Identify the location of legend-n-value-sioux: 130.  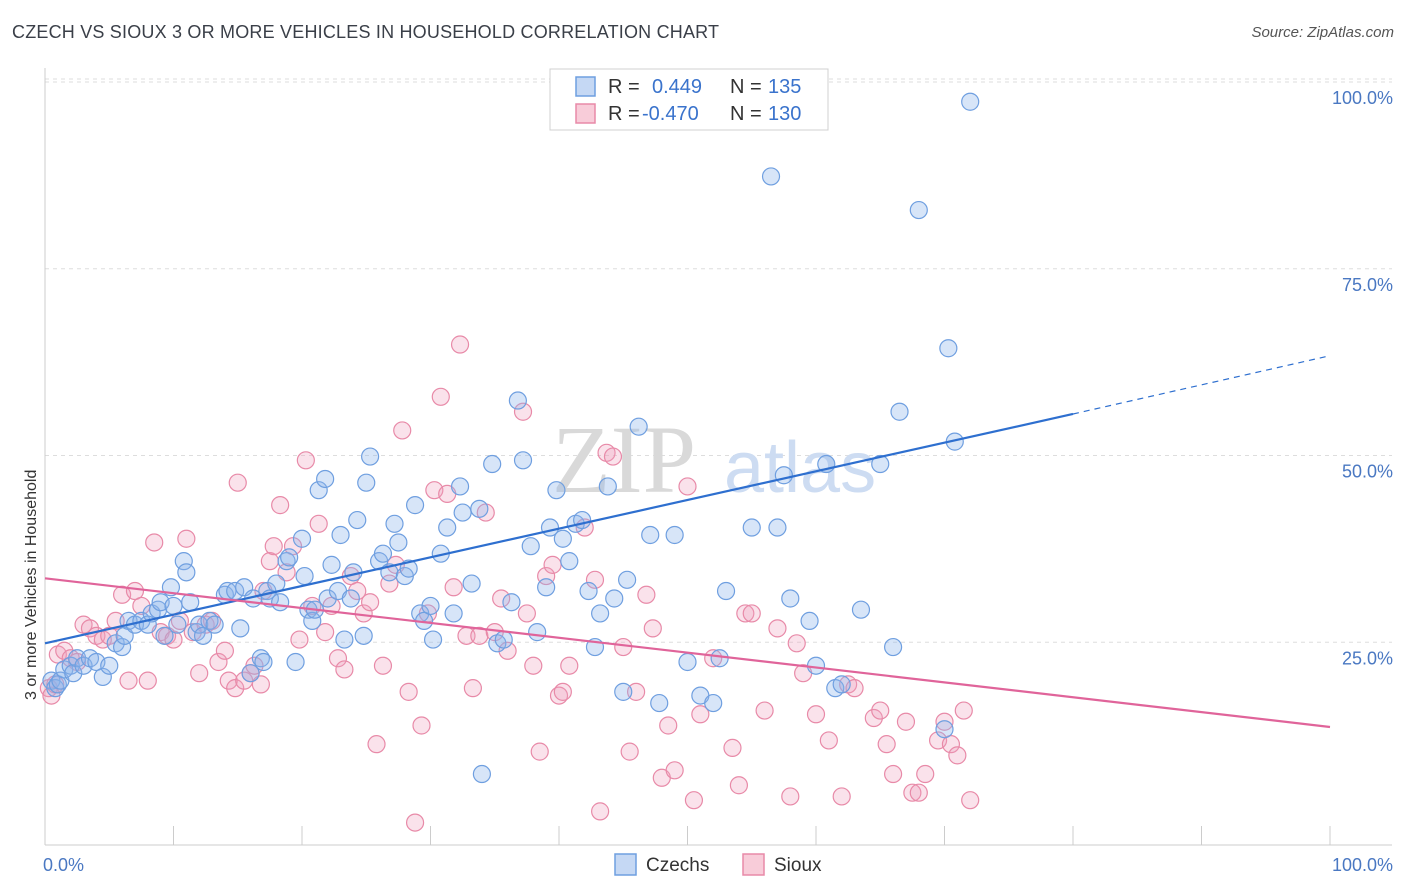
(784, 114).